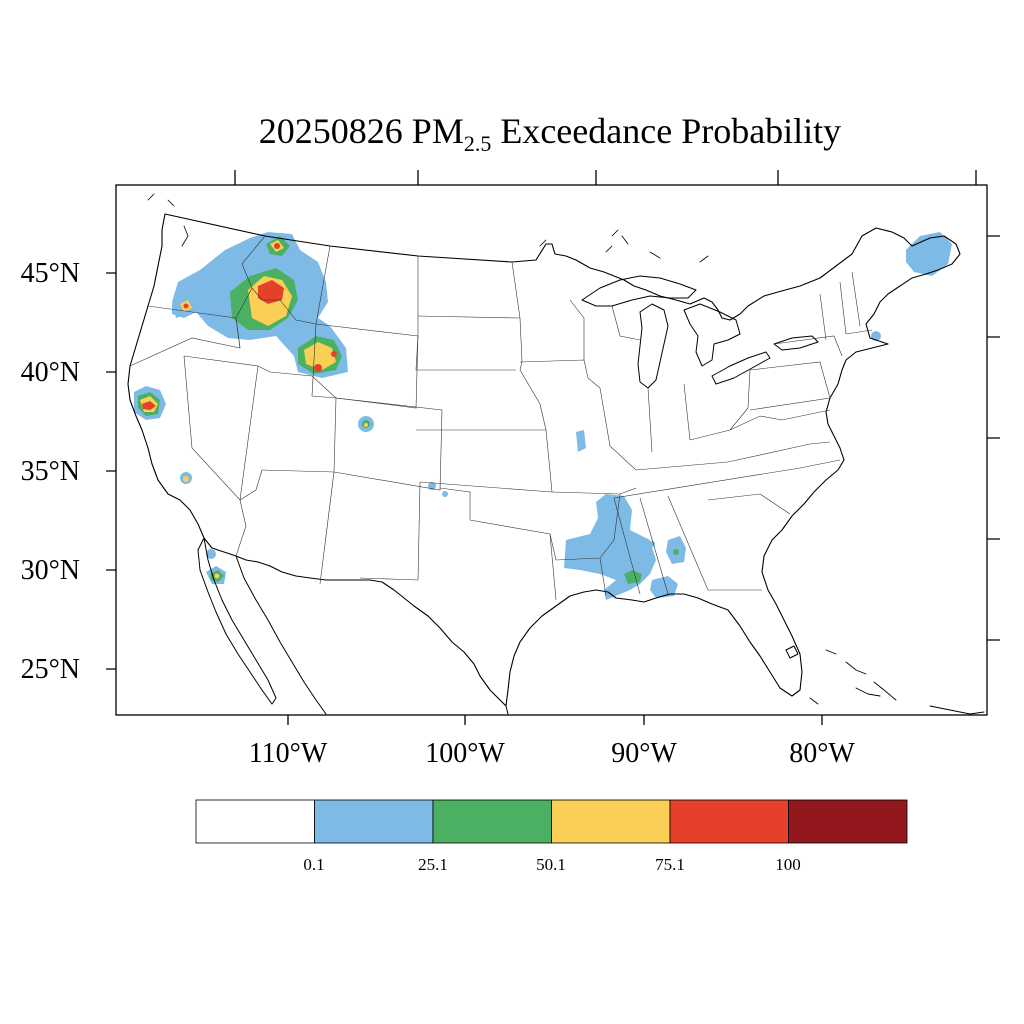 The image size is (1024, 1024). Describe the element at coordinates (50, 570) in the screenshot. I see `lat-label: 30°N` at that location.